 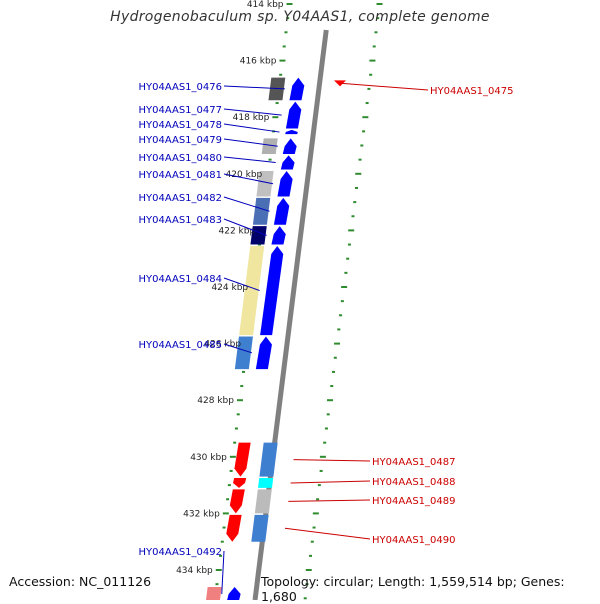 What do you see at coordinates (180, 87) in the screenshot?
I see `forward-gene-label: HY04AAS1_0476` at bounding box center [180, 87].